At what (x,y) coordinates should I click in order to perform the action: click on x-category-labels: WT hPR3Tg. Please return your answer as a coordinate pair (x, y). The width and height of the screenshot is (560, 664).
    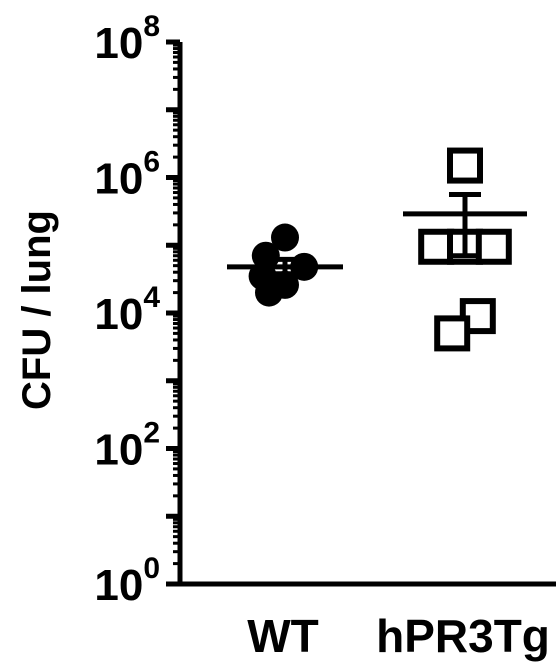
    Looking at the image, I should click on (398, 636).